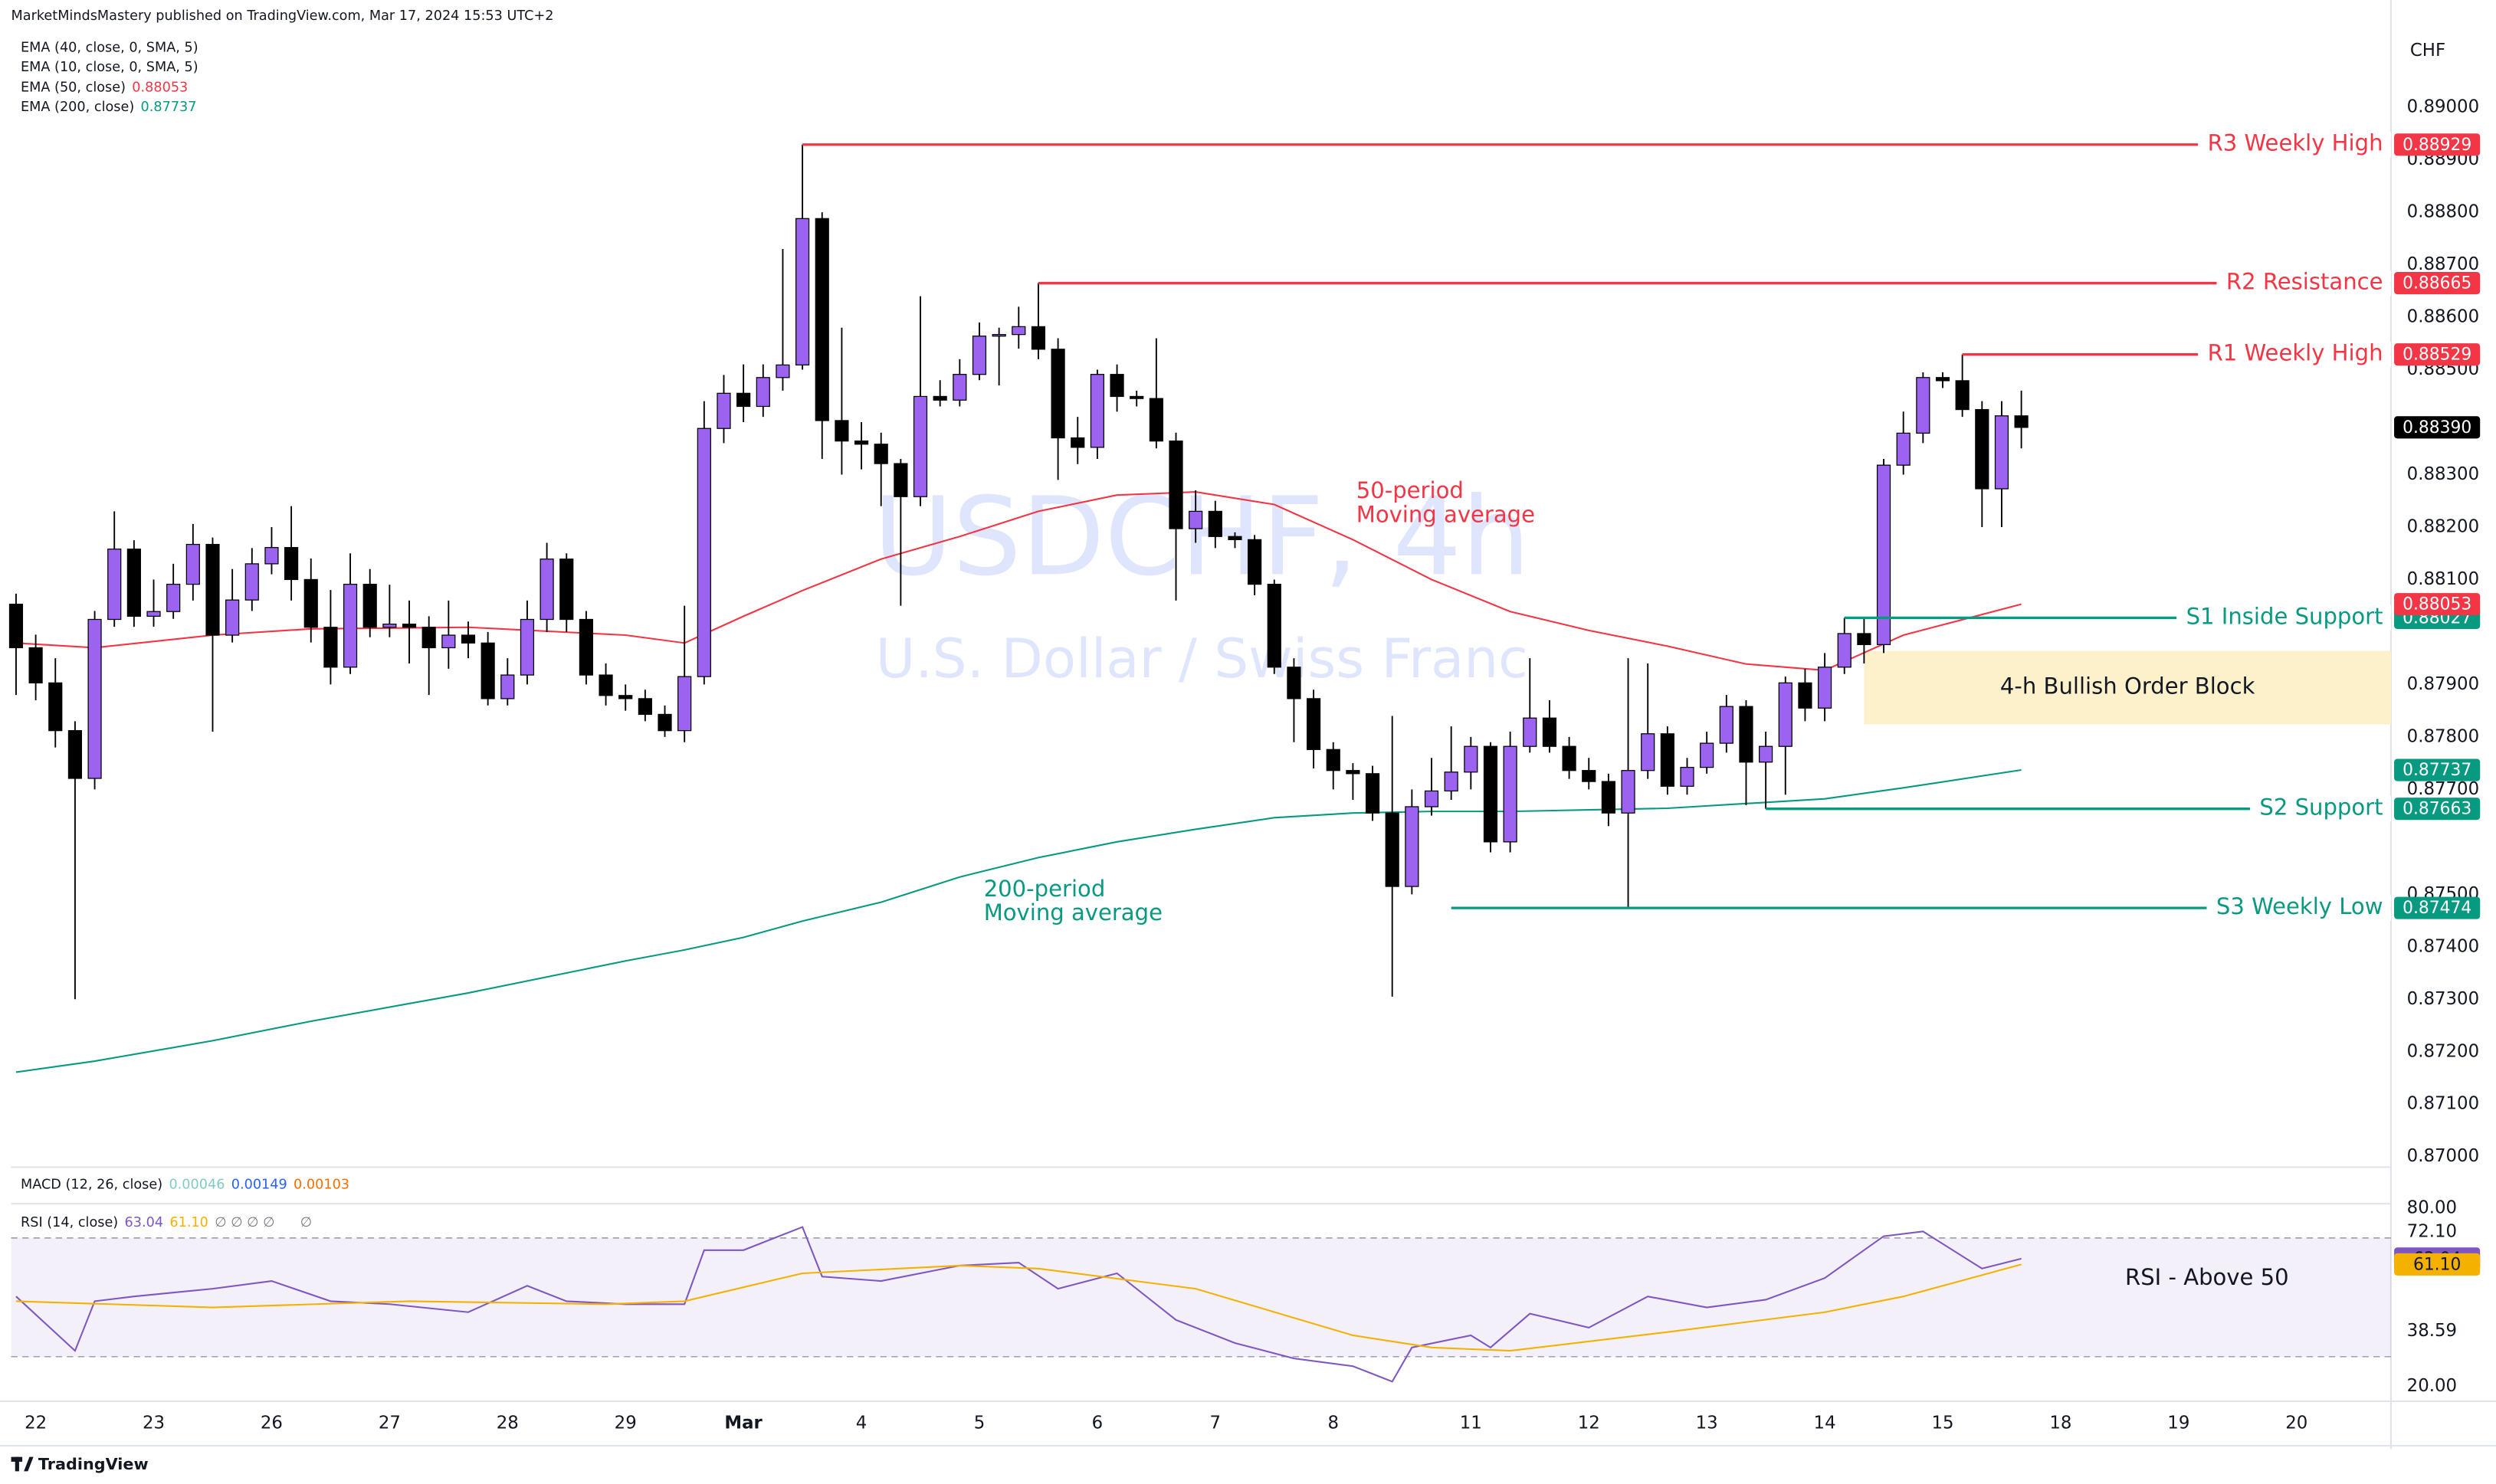  What do you see at coordinates (22, 1464) in the screenshot?
I see `footer-logo` at bounding box center [22, 1464].